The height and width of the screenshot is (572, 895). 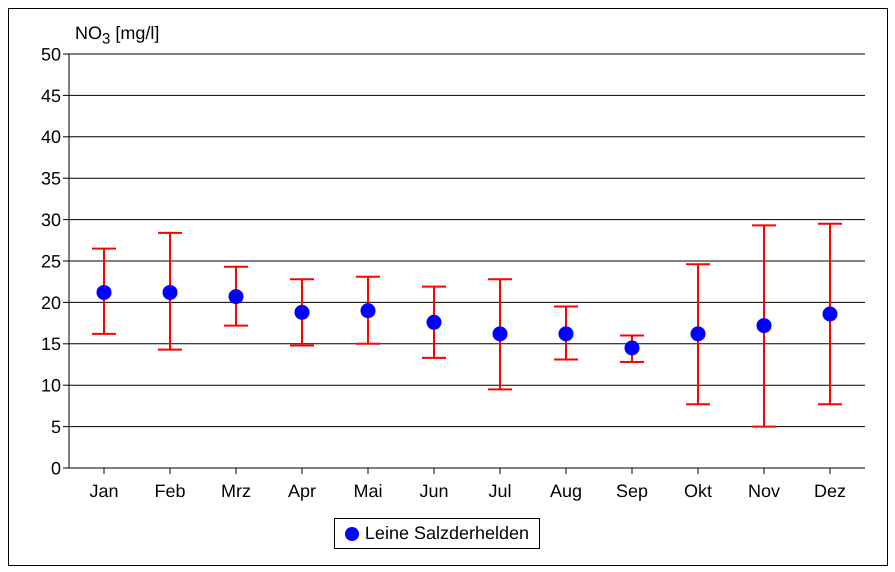 I want to click on y-tick-label: 45, so click(x=50, y=96).